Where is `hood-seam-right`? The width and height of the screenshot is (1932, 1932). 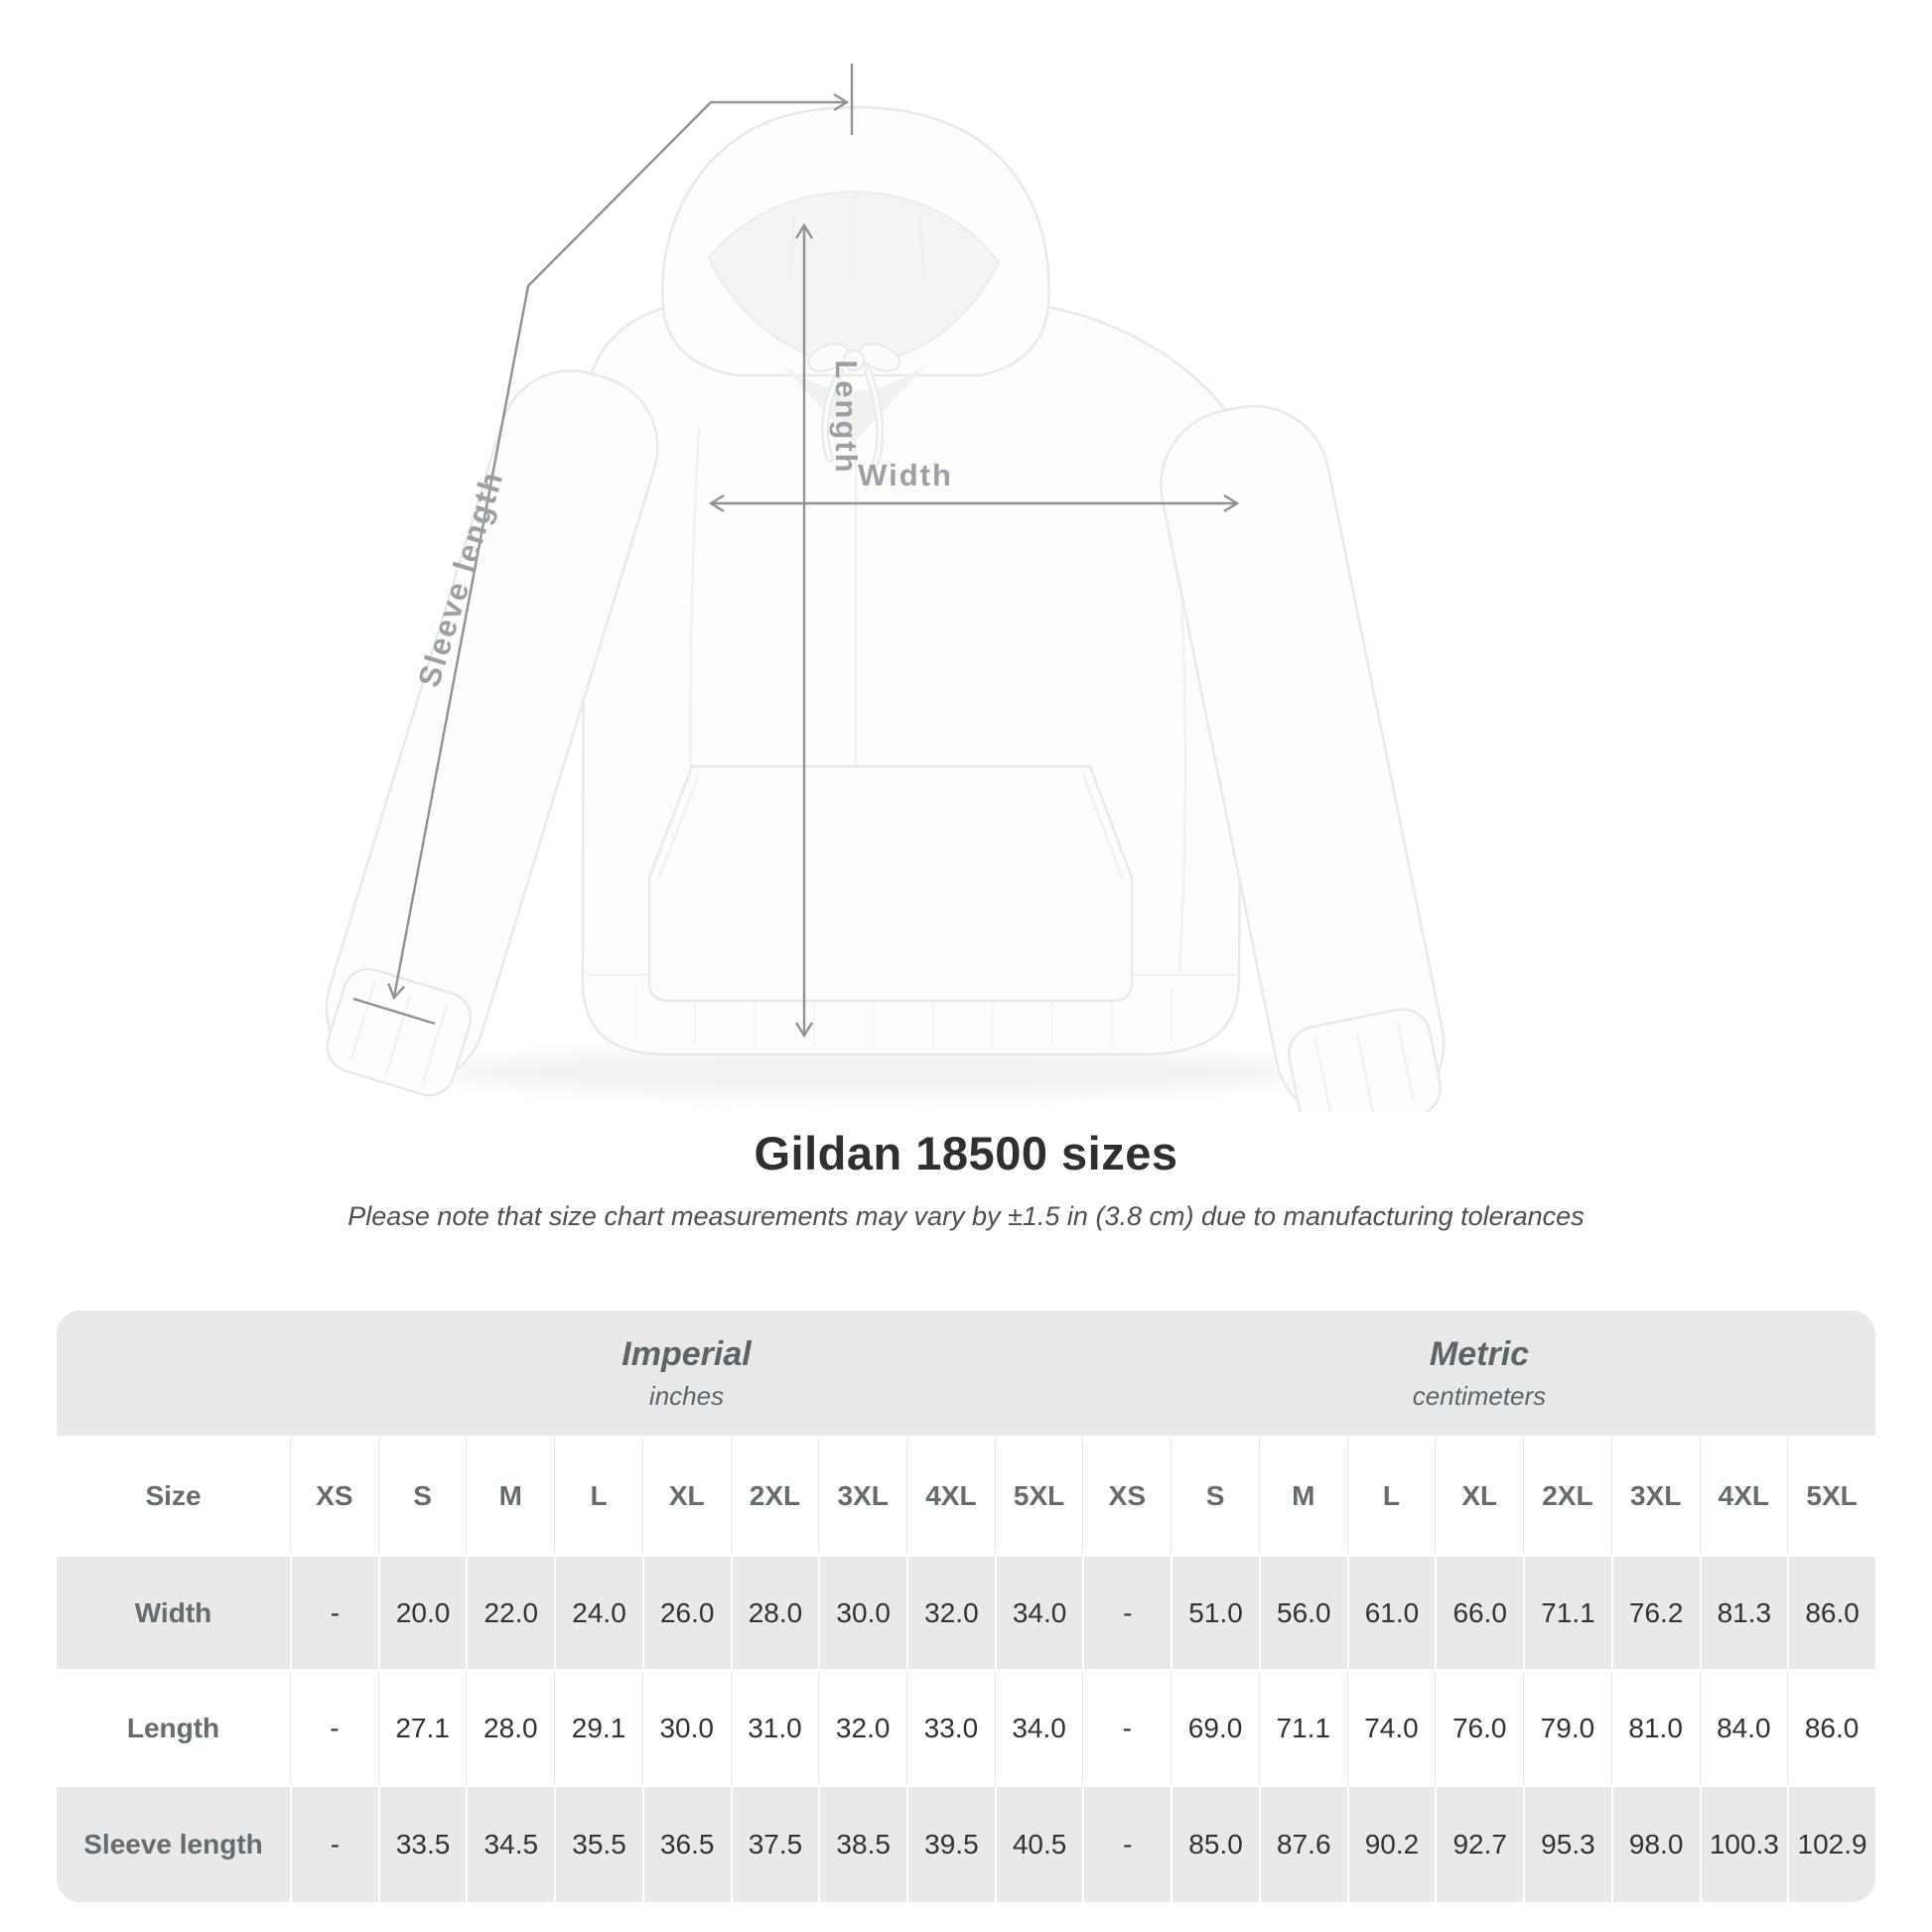 hood-seam-right is located at coordinates (922, 247).